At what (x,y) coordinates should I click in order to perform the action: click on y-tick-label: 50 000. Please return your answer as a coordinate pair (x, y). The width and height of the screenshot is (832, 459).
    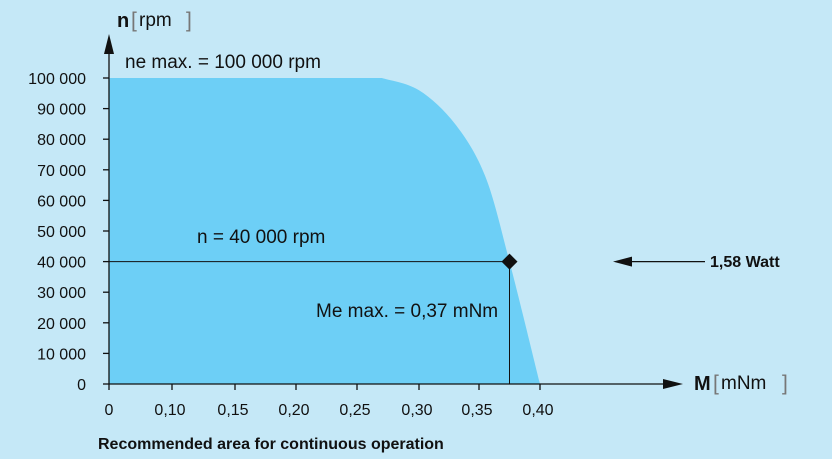
    Looking at the image, I should click on (61, 232).